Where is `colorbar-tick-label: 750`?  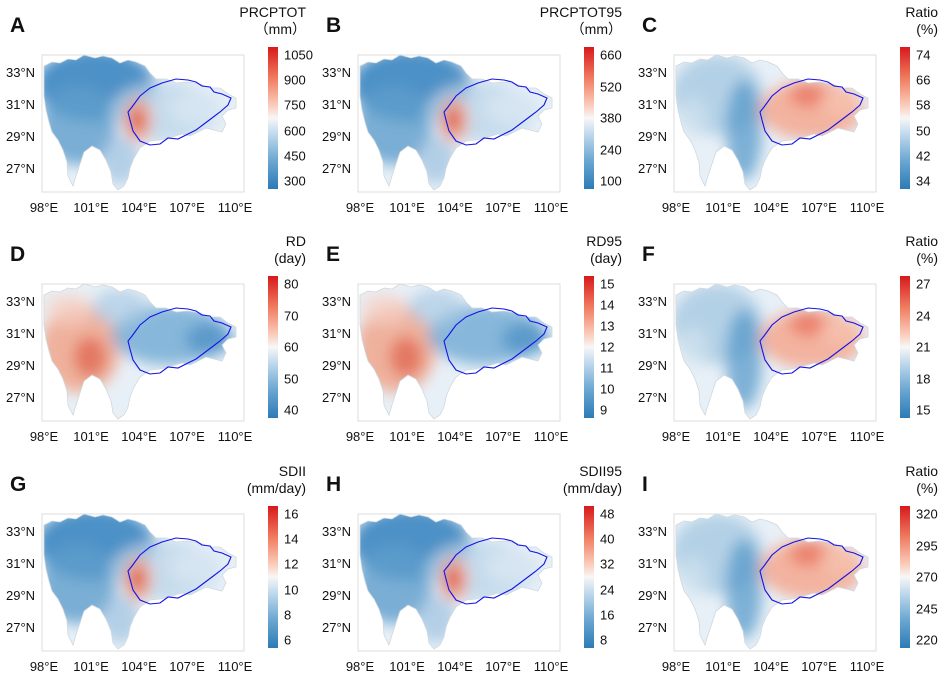 colorbar-tick-label: 750 is located at coordinates (295, 105).